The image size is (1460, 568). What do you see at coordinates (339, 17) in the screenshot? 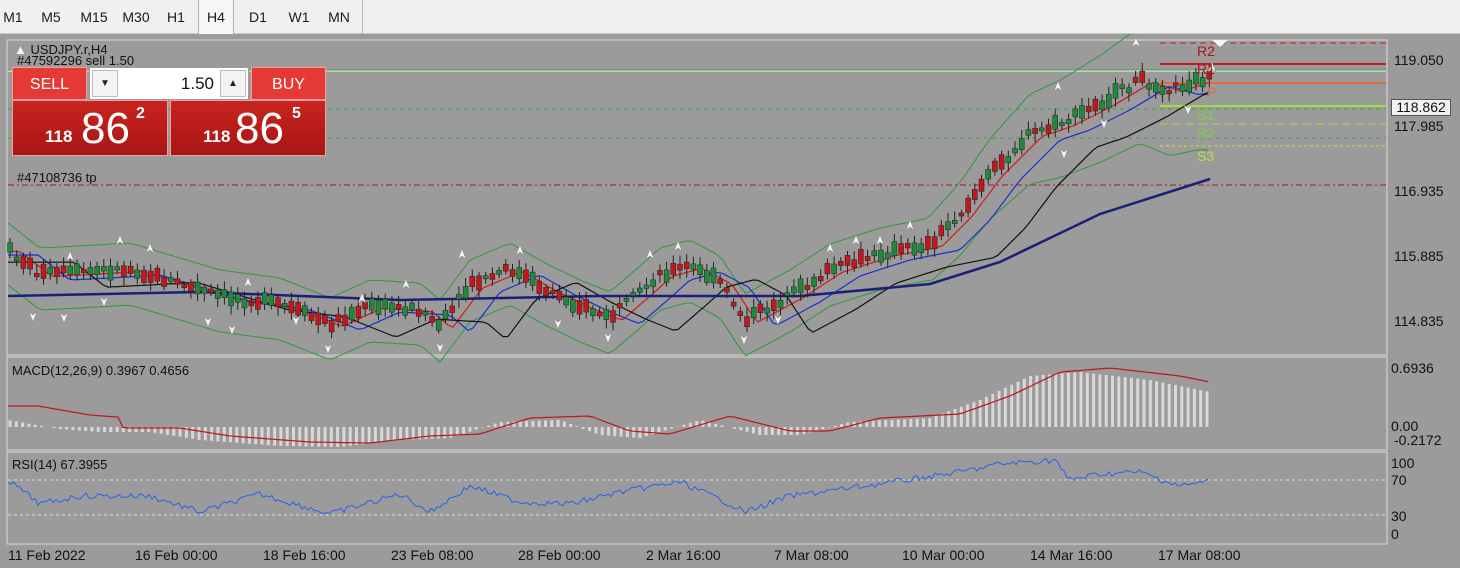
I see `timeframe-mn: MN` at bounding box center [339, 17].